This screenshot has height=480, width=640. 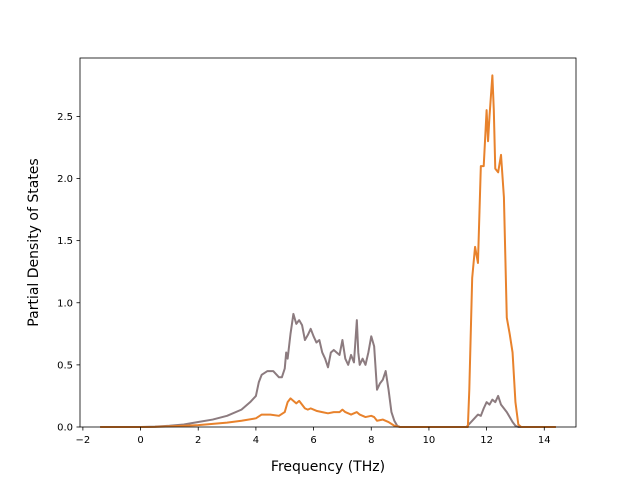 I want to click on x-tick-label: −2, so click(x=83, y=440).